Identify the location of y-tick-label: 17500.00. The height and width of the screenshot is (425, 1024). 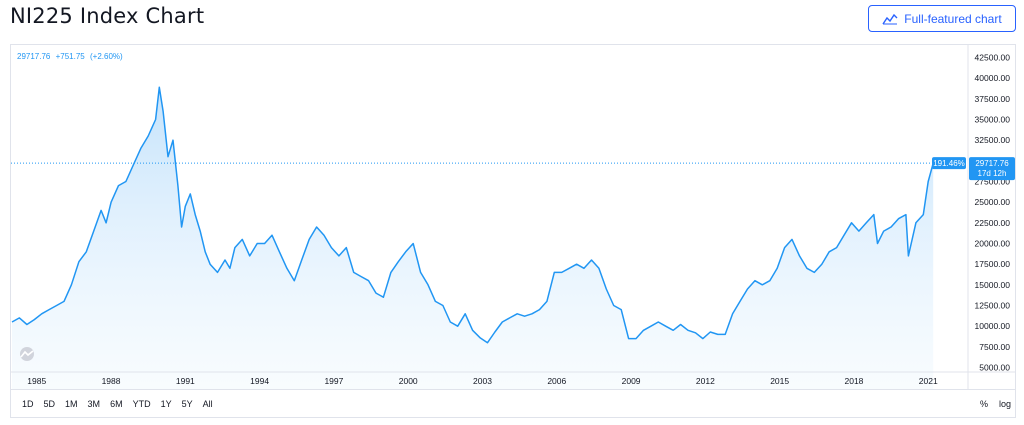
(993, 264).